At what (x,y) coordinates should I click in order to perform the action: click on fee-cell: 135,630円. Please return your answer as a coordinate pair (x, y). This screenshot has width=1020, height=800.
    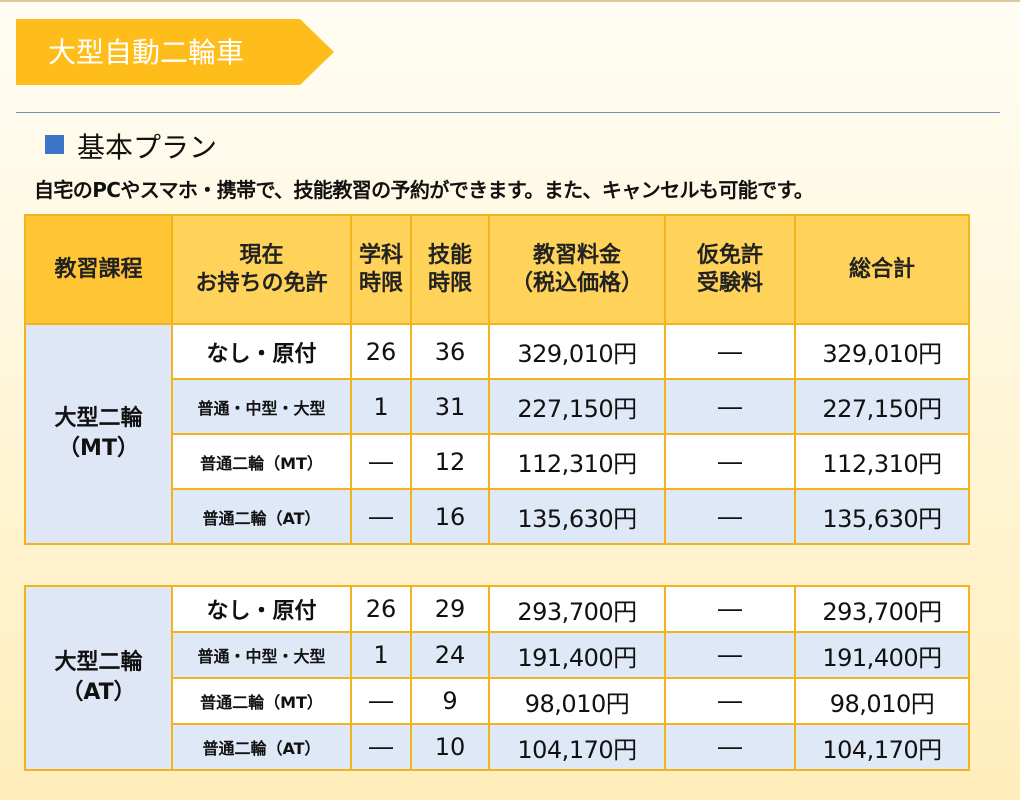
    Looking at the image, I should click on (577, 516).